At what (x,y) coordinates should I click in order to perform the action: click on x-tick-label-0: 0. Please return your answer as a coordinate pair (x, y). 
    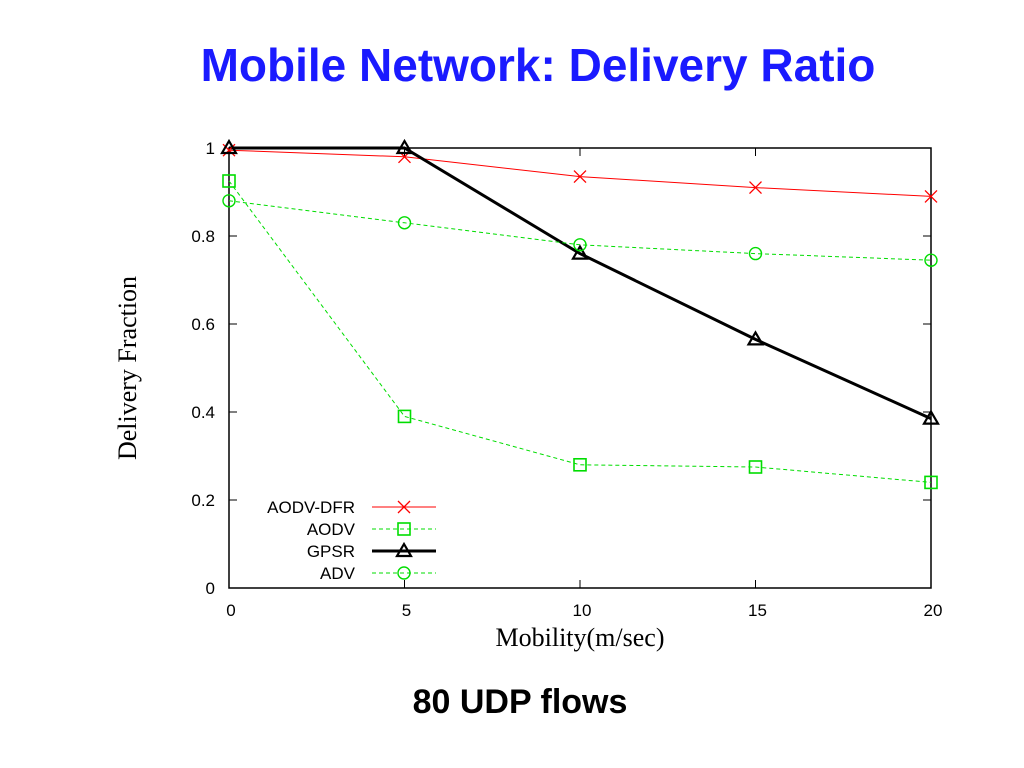
    Looking at the image, I should click on (230, 610).